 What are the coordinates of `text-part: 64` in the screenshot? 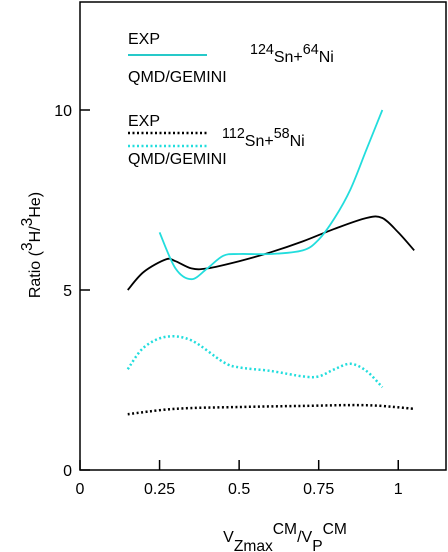 It's located at (311, 50).